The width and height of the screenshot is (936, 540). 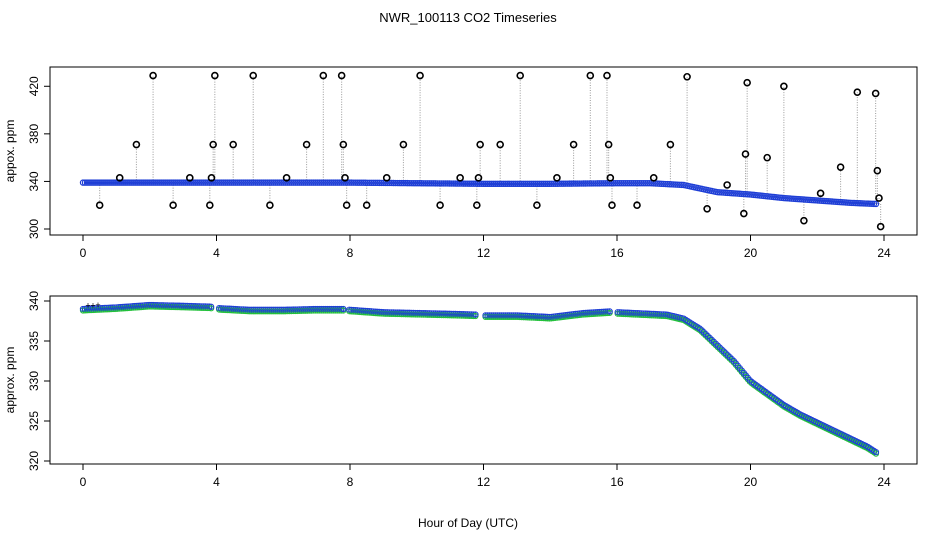 What do you see at coordinates (10, 151) in the screenshot?
I see `top-y-axis-label: appox. ppm` at bounding box center [10, 151].